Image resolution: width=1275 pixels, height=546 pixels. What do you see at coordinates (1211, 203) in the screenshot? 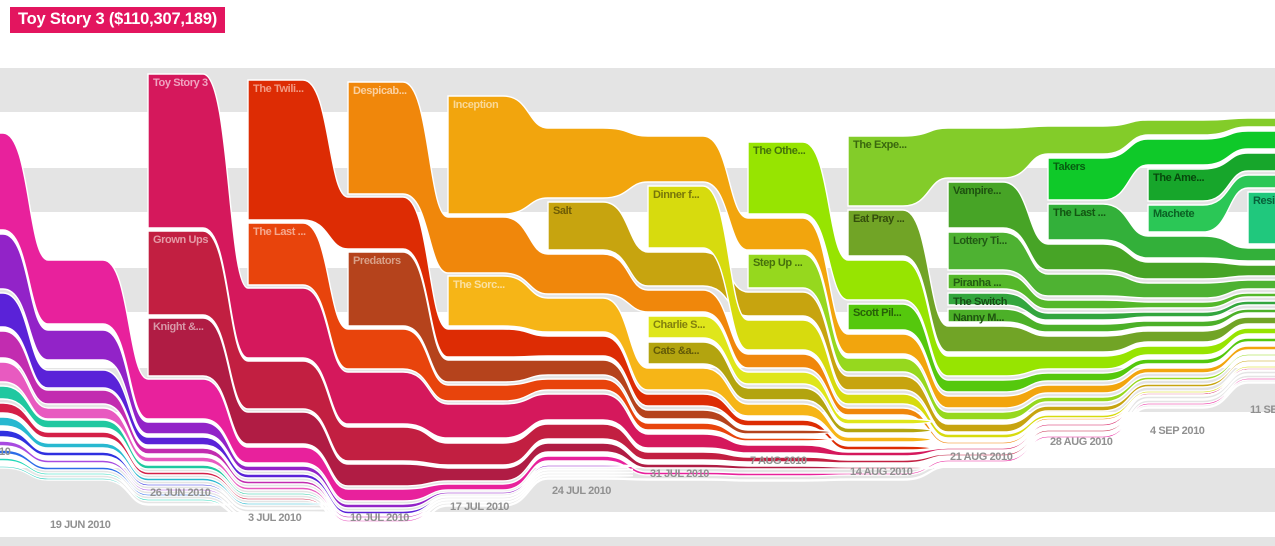
I see `stream-machete` at bounding box center [1211, 203].